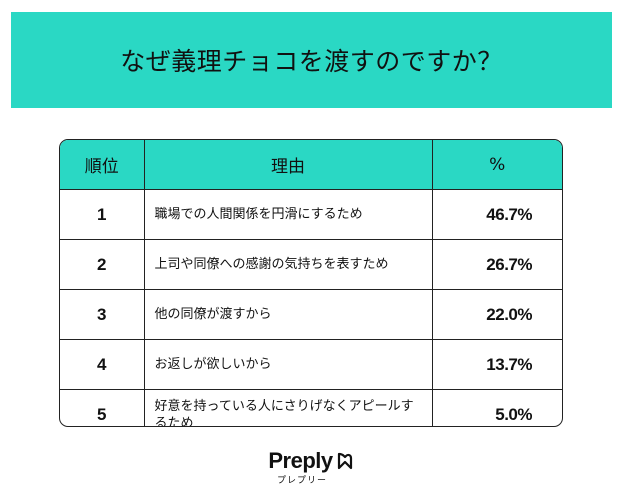 Image resolution: width=622 pixels, height=502 pixels. Describe the element at coordinates (496, 314) in the screenshot. I see `row-percent: 22.0%` at that location.